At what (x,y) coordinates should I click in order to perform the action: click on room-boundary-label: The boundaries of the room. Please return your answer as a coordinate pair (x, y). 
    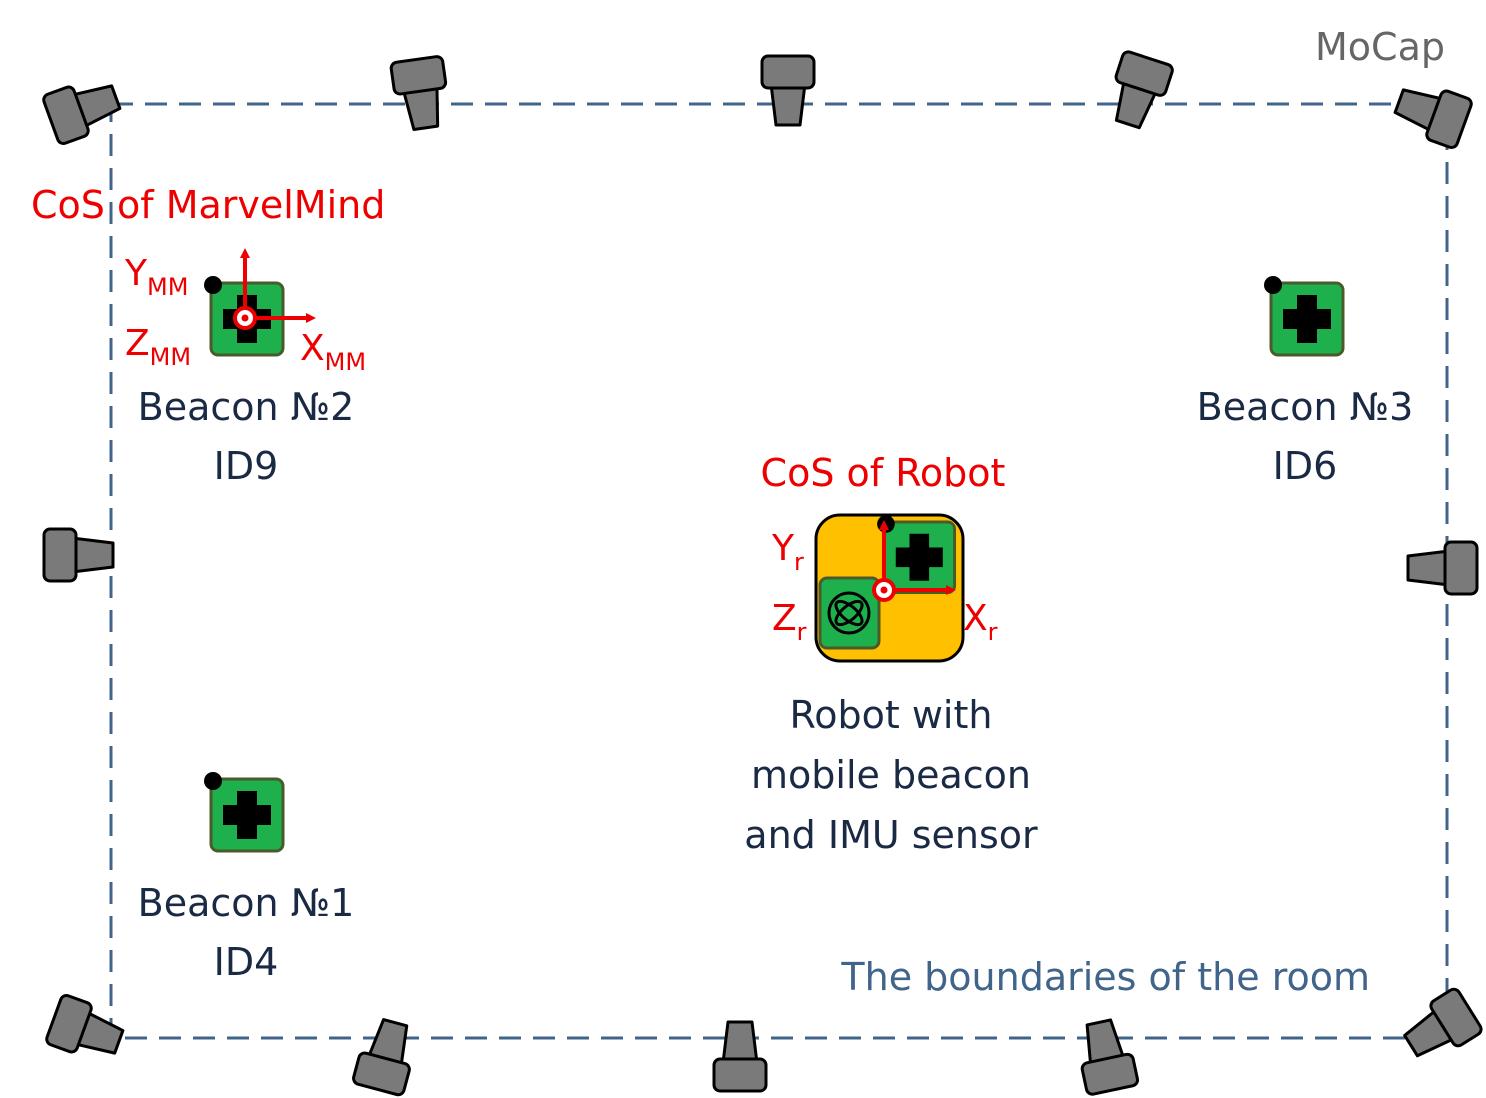
    Looking at the image, I should click on (1105, 977).